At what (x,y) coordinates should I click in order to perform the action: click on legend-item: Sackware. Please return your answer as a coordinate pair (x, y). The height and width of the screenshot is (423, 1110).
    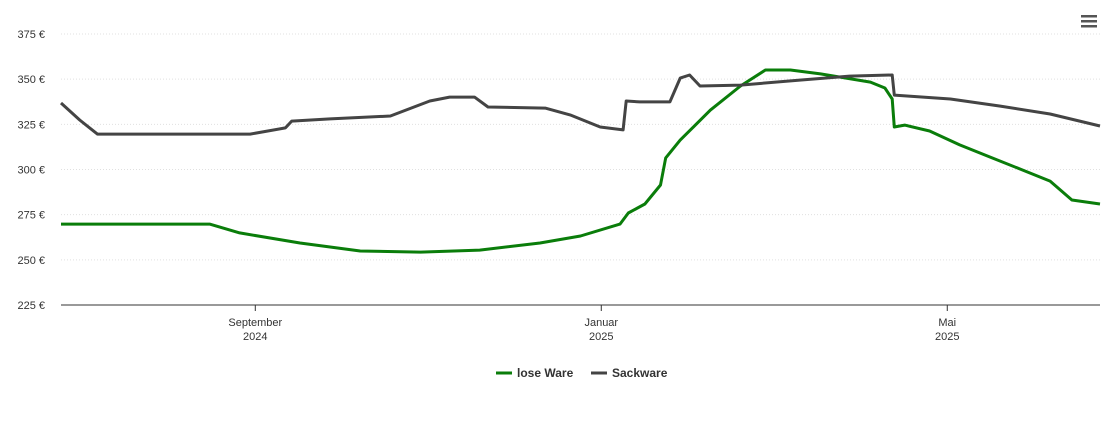
    Looking at the image, I should click on (629, 373).